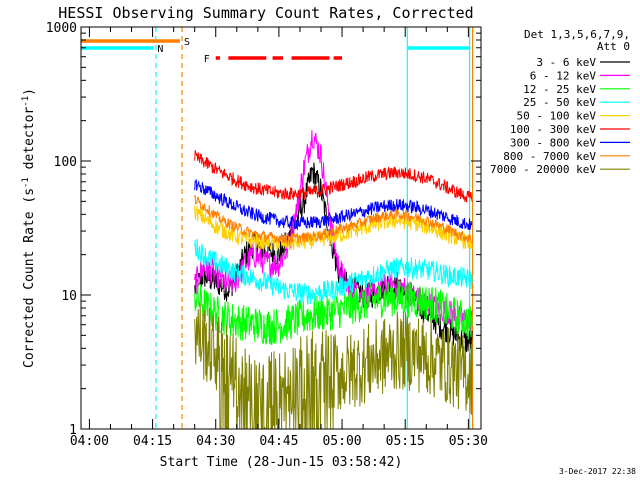 Image resolution: width=640 pixels, height=480 pixels. Describe the element at coordinates (215, 441) in the screenshot. I see `x-tick-label: 04:30` at that location.